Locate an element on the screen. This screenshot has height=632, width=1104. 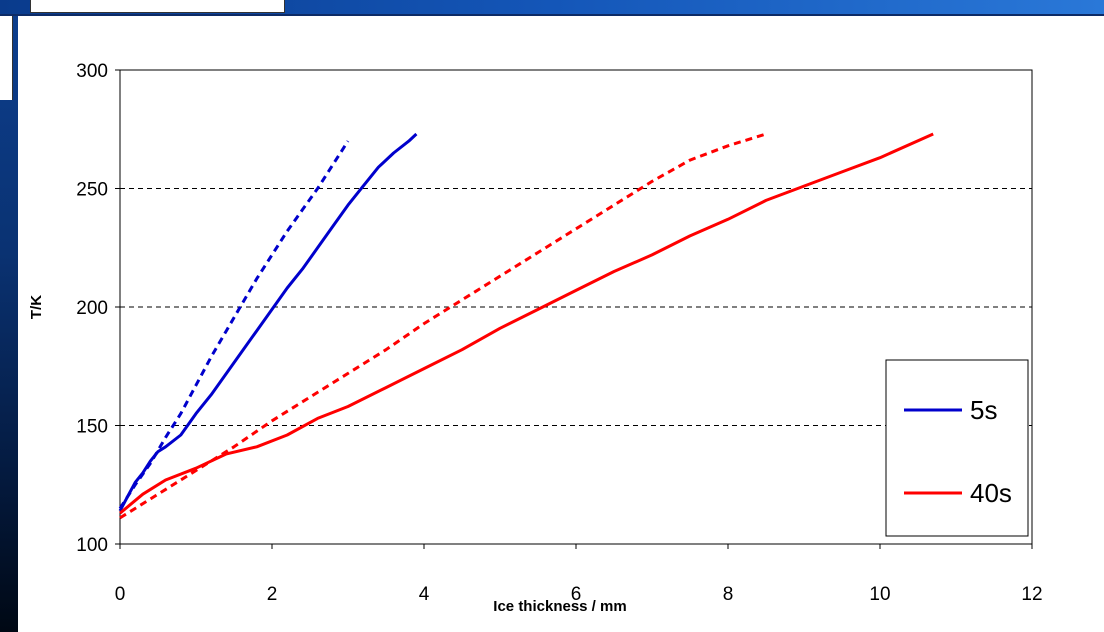
legend-label-5s: 5s is located at coordinates (983, 410).